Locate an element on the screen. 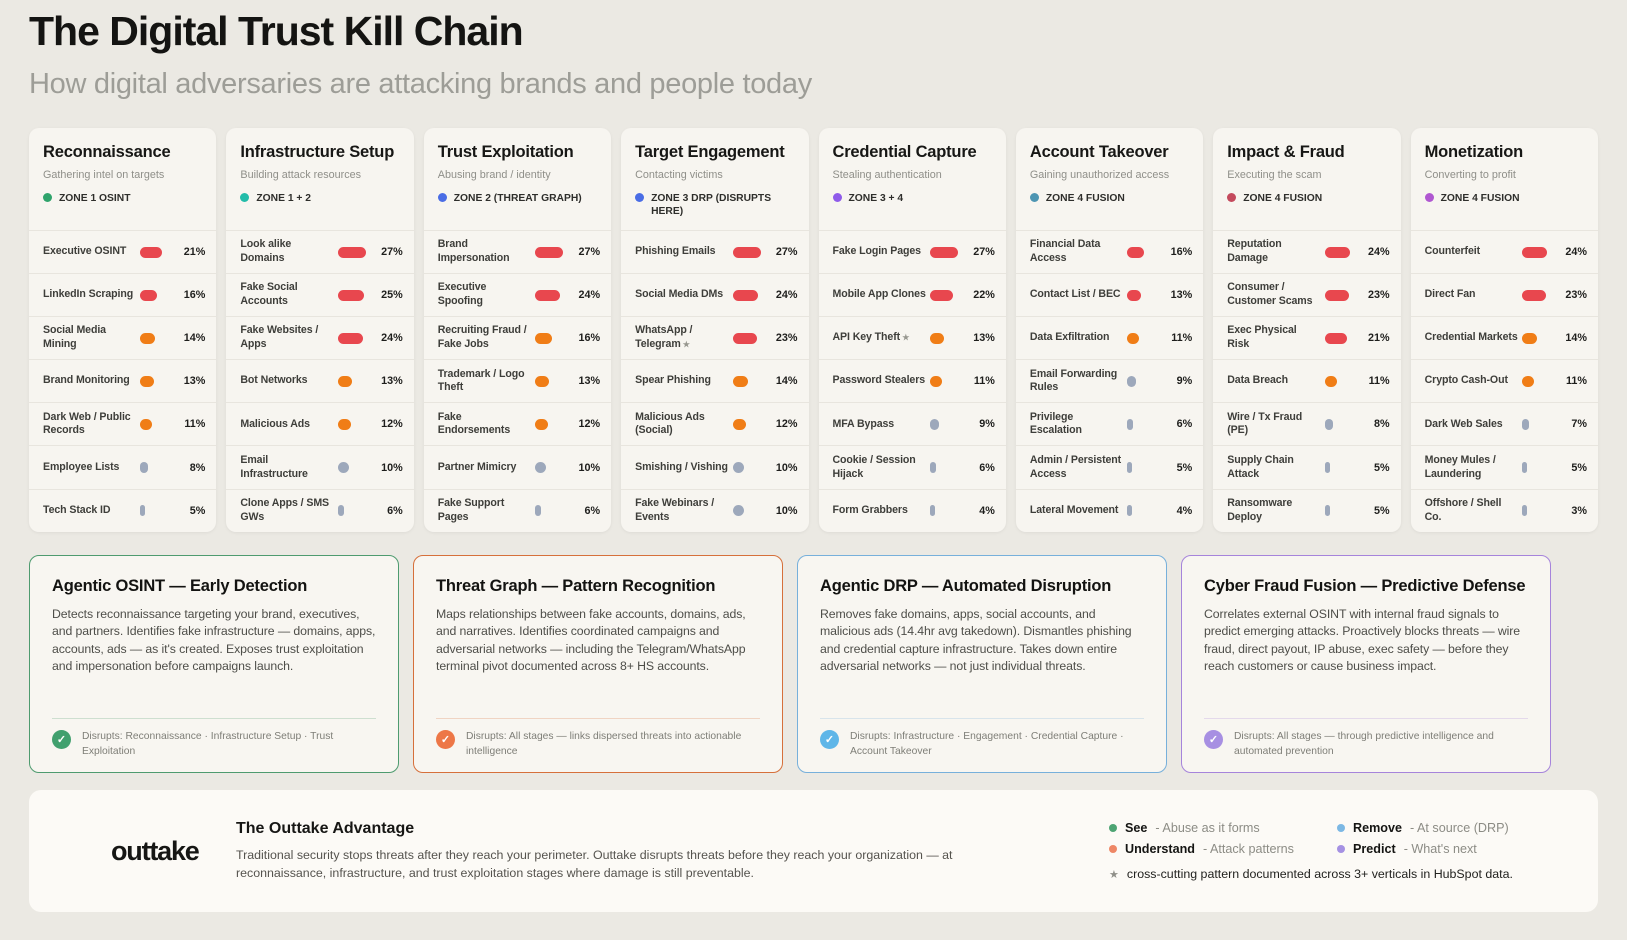  legend-item: Predict - What's next is located at coordinates (1454, 849).